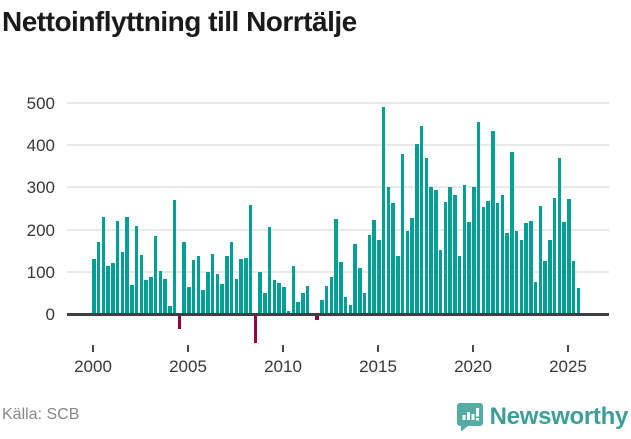 The width and height of the screenshot is (631, 439). Describe the element at coordinates (378, 366) in the screenshot. I see `x-axis-label: 2015` at that location.